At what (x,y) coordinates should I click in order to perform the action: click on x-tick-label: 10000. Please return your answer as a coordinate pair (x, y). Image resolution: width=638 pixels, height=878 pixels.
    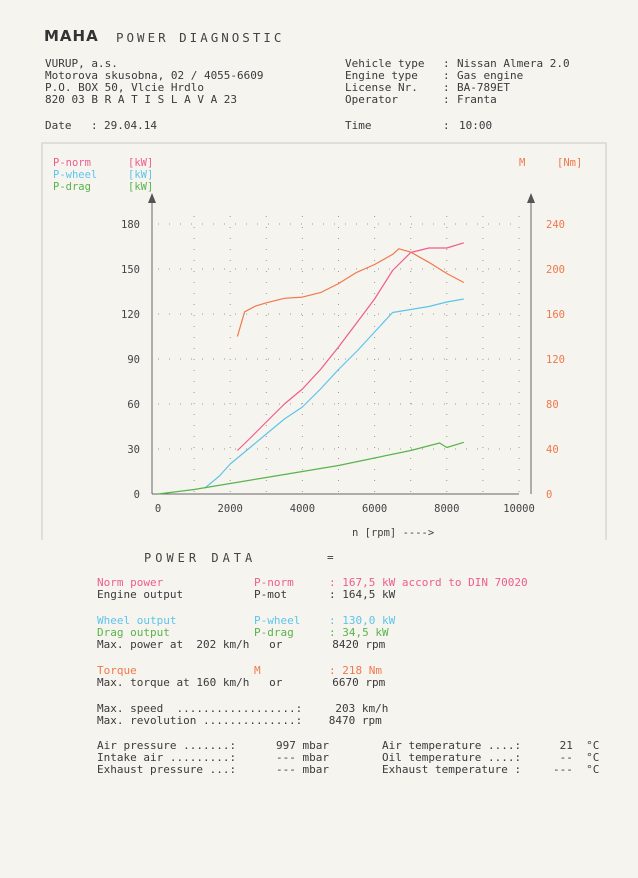
    Looking at the image, I should click on (519, 509).